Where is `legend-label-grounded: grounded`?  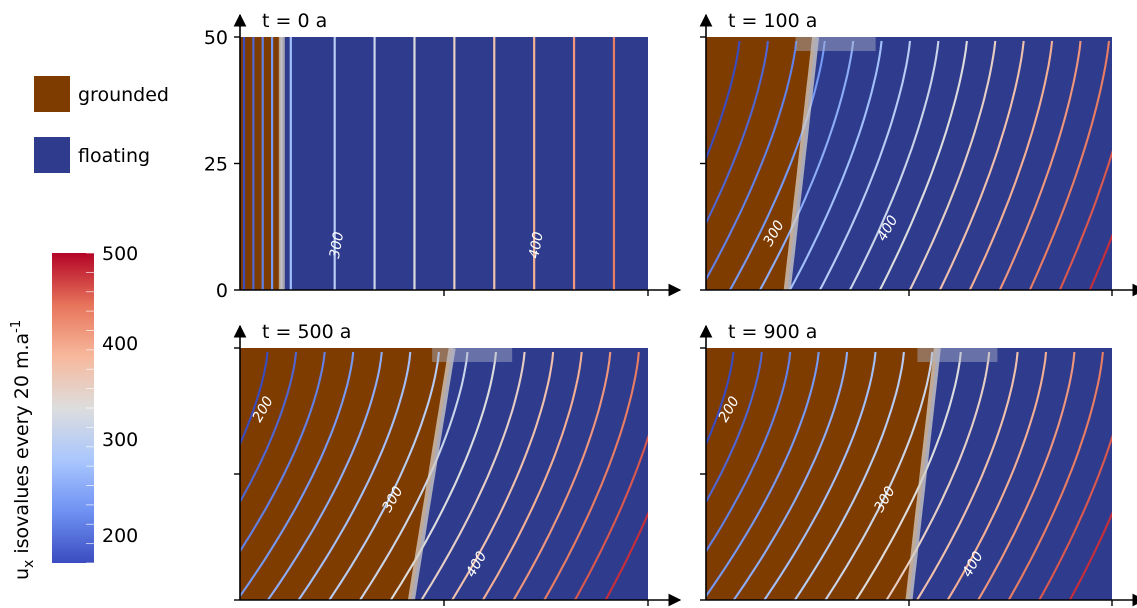 legend-label-grounded: grounded is located at coordinates (123, 95).